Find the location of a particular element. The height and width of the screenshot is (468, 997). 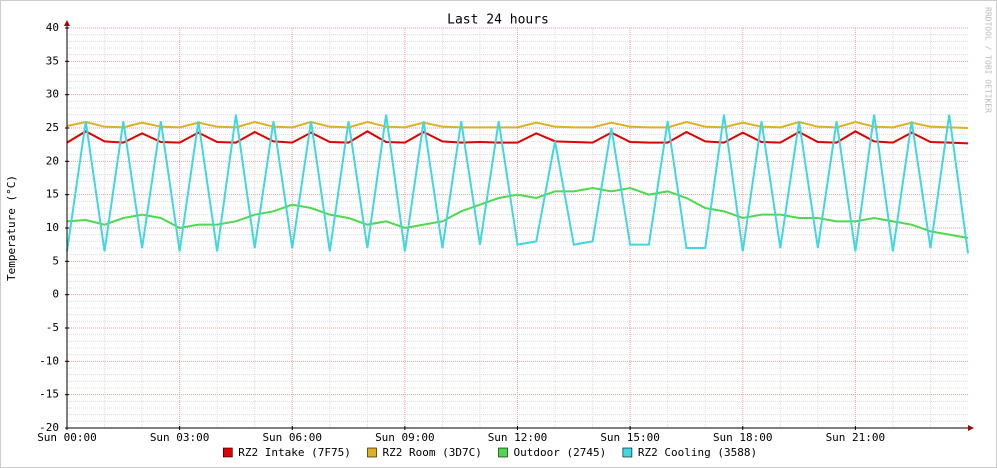

legend-label: RZ2 Intake (7F75) is located at coordinates (294, 452).